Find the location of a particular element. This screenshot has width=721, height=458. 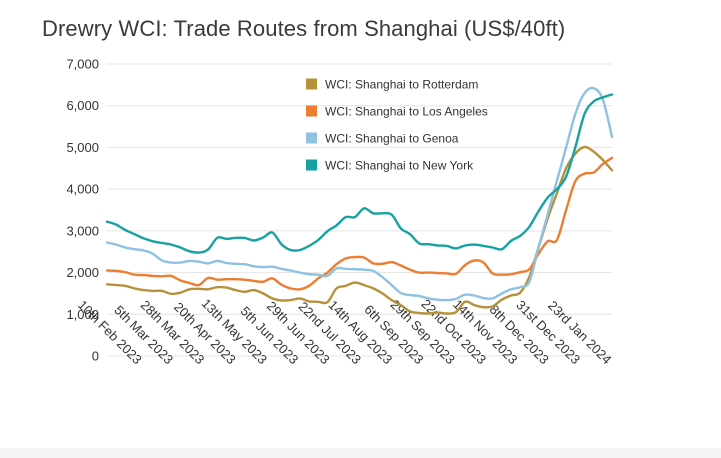

y-tick-label: 1,000 is located at coordinates (82, 314).